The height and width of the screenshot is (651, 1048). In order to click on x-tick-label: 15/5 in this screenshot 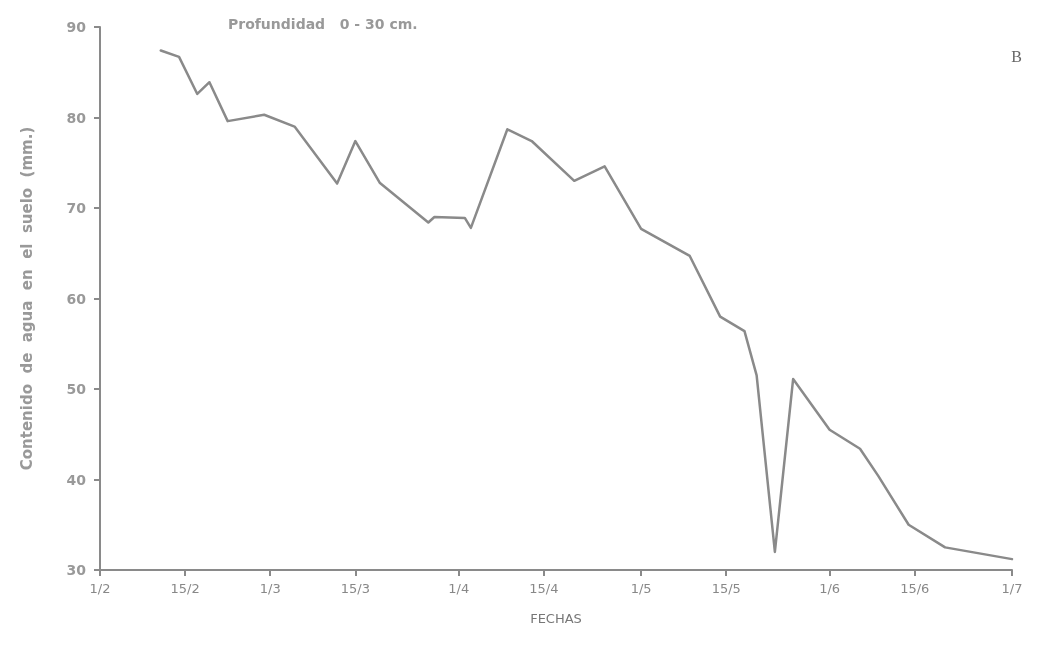, I will do `click(726, 588)`.